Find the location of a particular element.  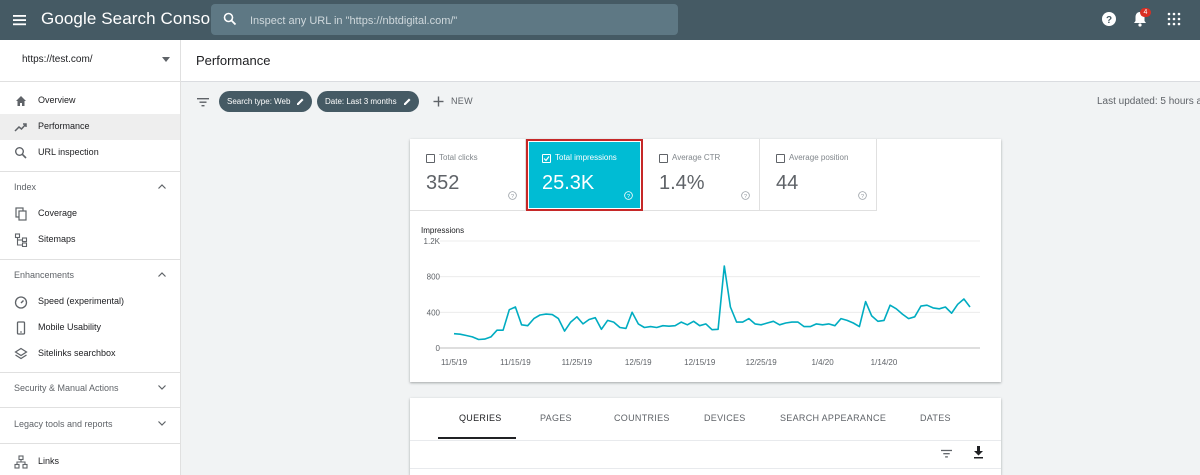

tab-label: DEVICES is located at coordinates (725, 418).